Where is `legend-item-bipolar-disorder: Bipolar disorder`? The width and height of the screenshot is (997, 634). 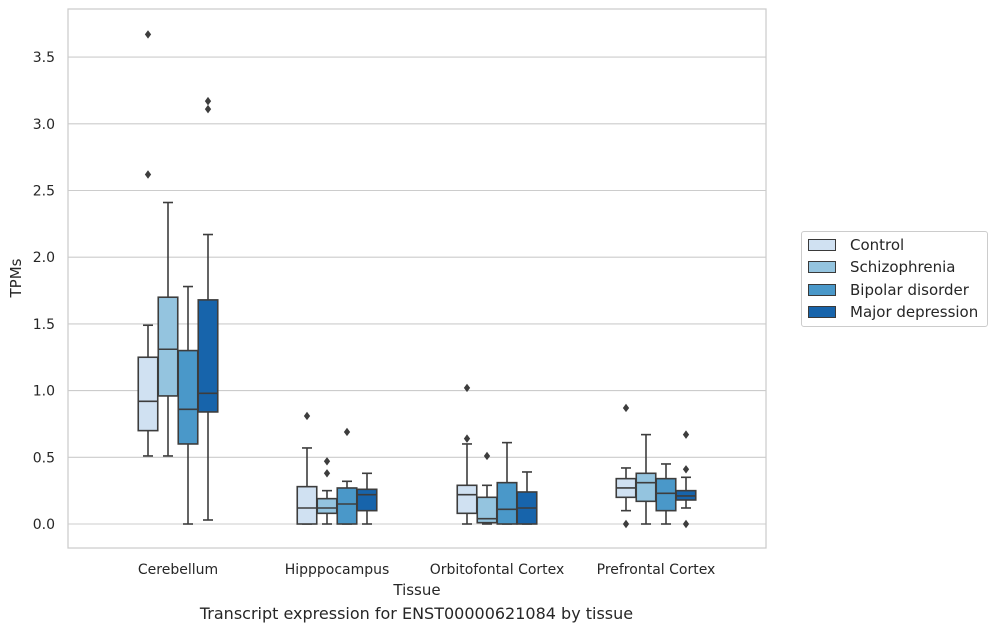 legend-item-bipolar-disorder: Bipolar disorder is located at coordinates (888, 290).